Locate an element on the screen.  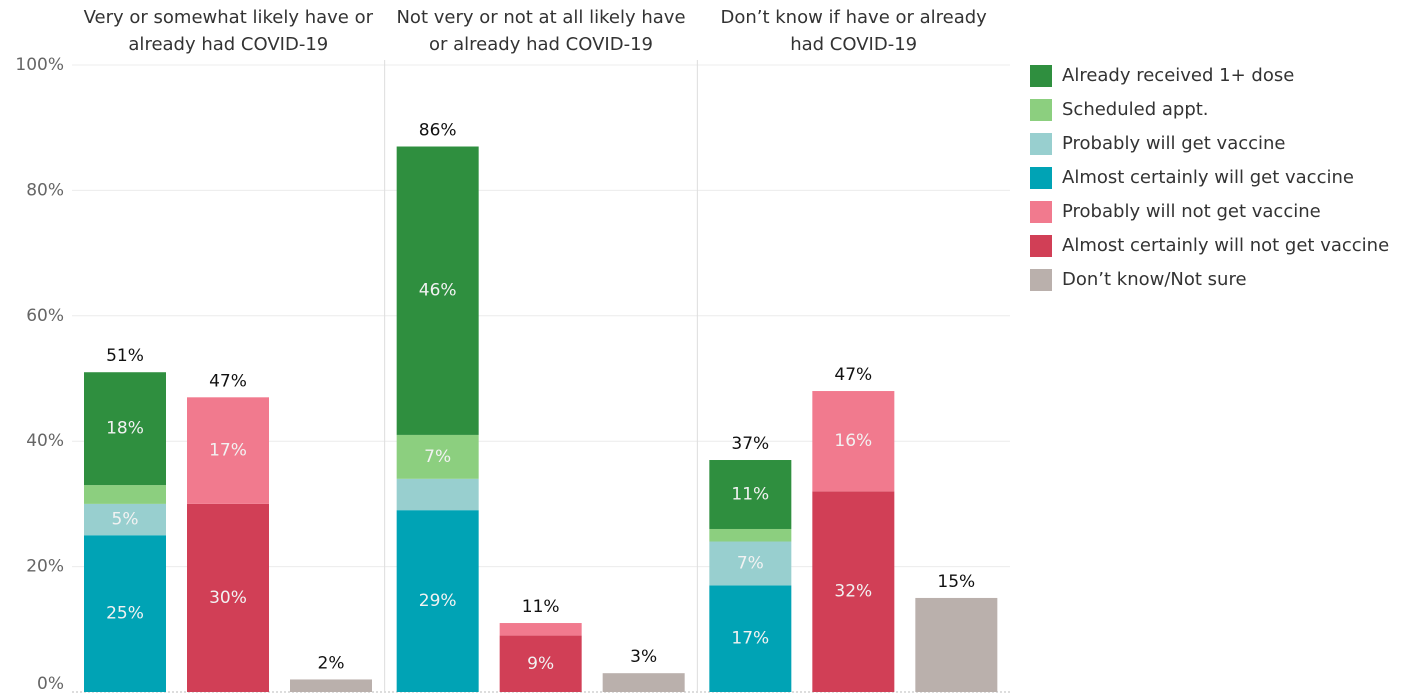
legend-label: Probably will get vaccine is located at coordinates (1174, 143).